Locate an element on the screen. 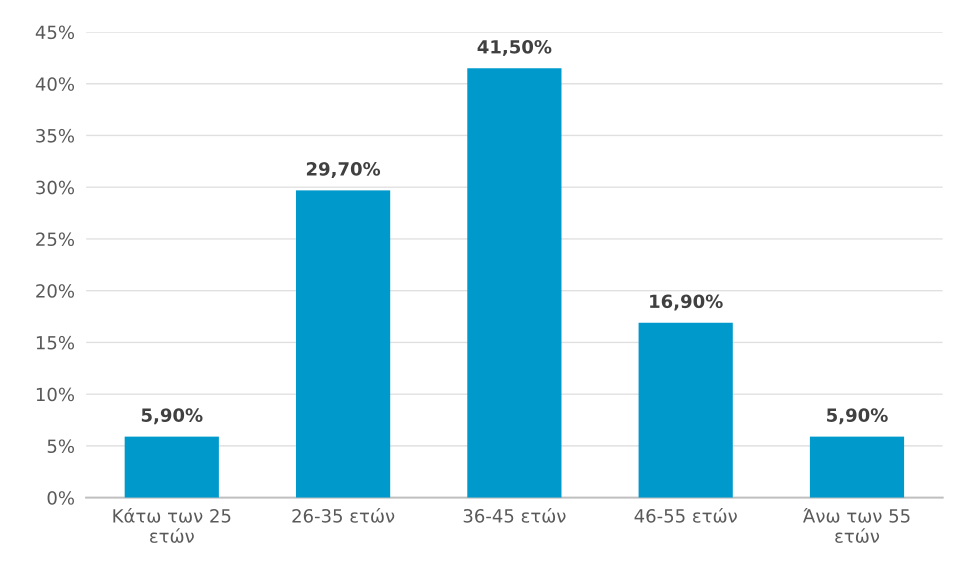 This screenshot has height=582, width=957. x-tick-label: Άνω των 55 ετών is located at coordinates (856, 525).